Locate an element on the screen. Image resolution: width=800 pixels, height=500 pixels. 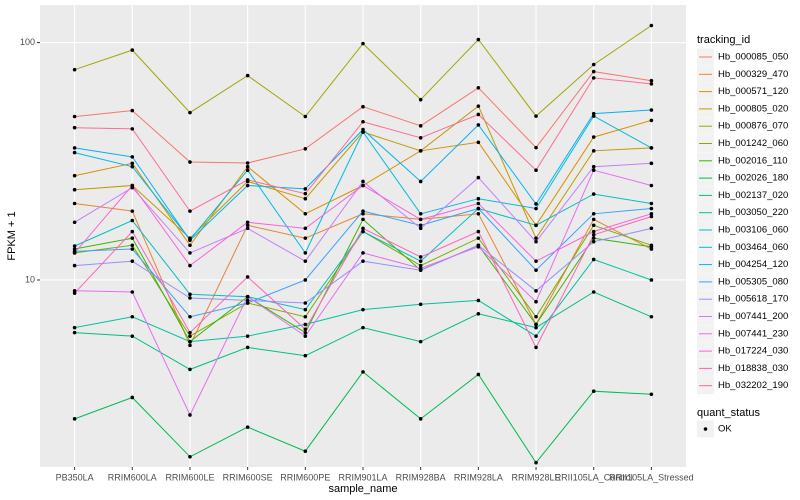
legend-point is located at coordinates (705, 429).